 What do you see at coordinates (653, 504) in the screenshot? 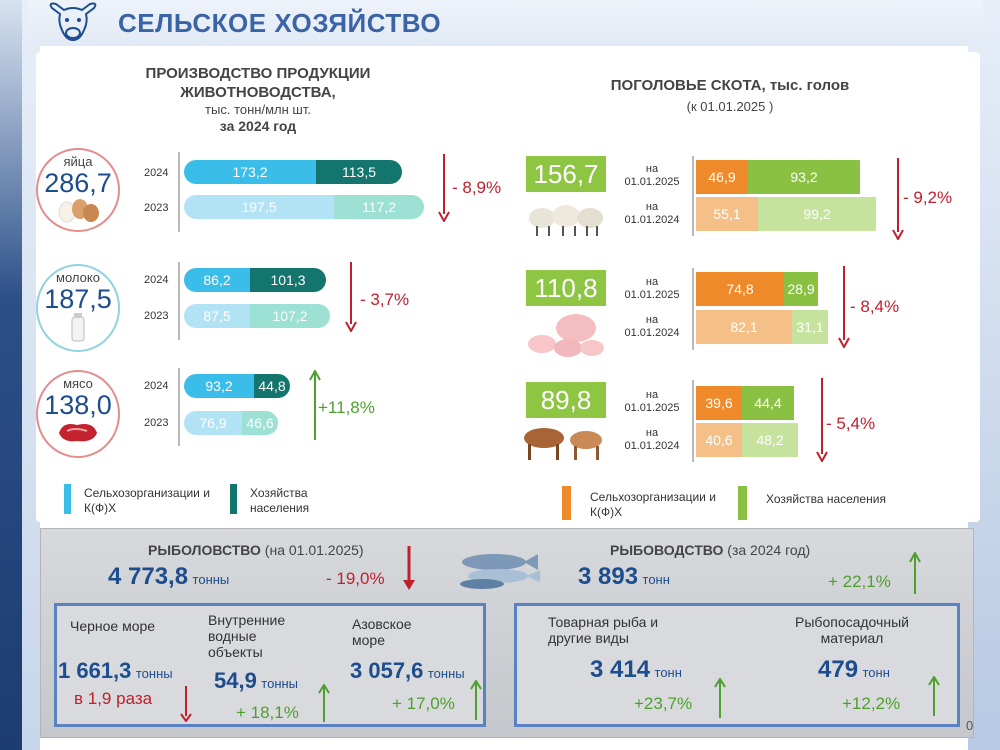
I see `livestock-legend-orgs-label: Сельхозорганизации и К(Ф)Х` at bounding box center [653, 504].